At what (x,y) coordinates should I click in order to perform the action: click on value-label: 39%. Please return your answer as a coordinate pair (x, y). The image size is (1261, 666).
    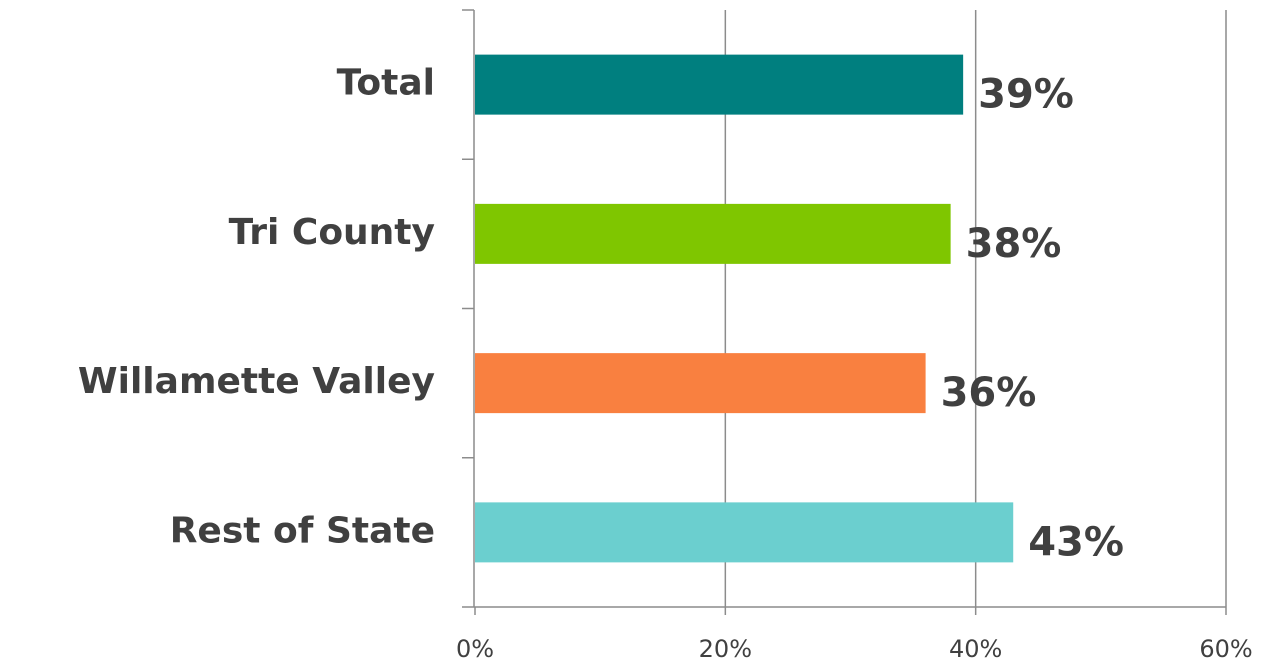
    Looking at the image, I should click on (1026, 95).